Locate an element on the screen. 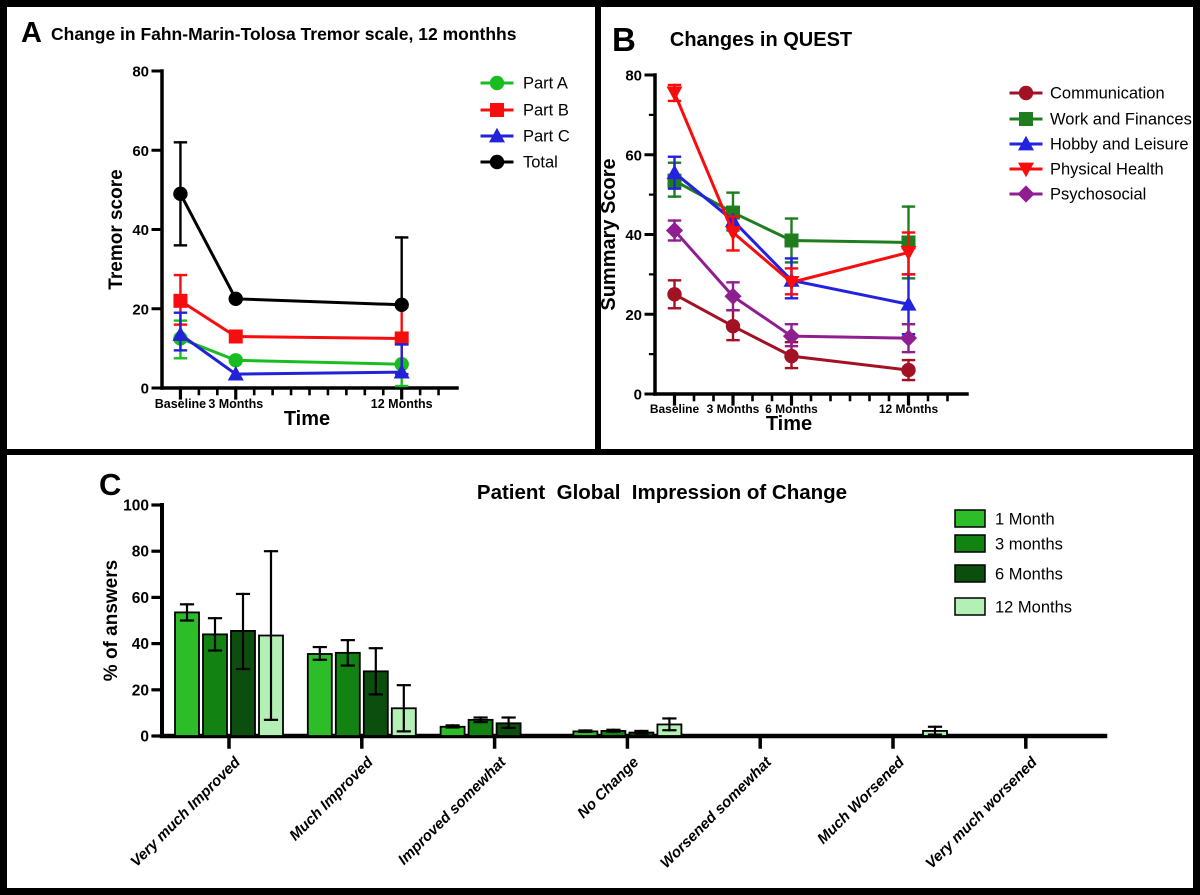 The height and width of the screenshot is (895, 1200). legend-item: 6 Months is located at coordinates (1008, 574).